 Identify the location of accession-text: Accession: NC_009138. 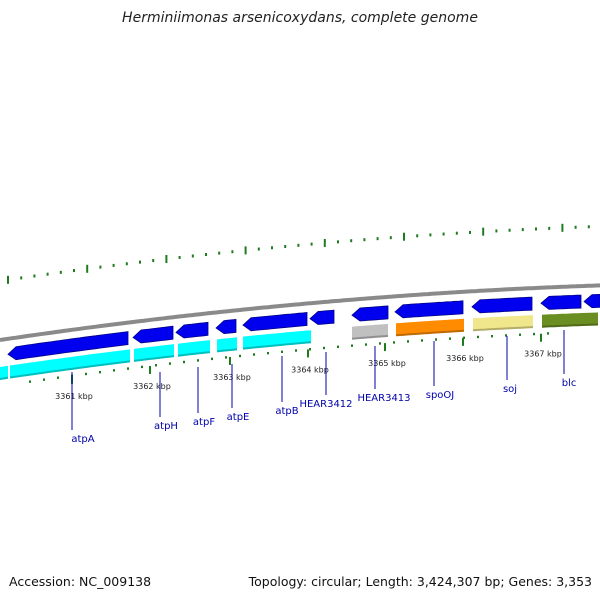
(80, 581).